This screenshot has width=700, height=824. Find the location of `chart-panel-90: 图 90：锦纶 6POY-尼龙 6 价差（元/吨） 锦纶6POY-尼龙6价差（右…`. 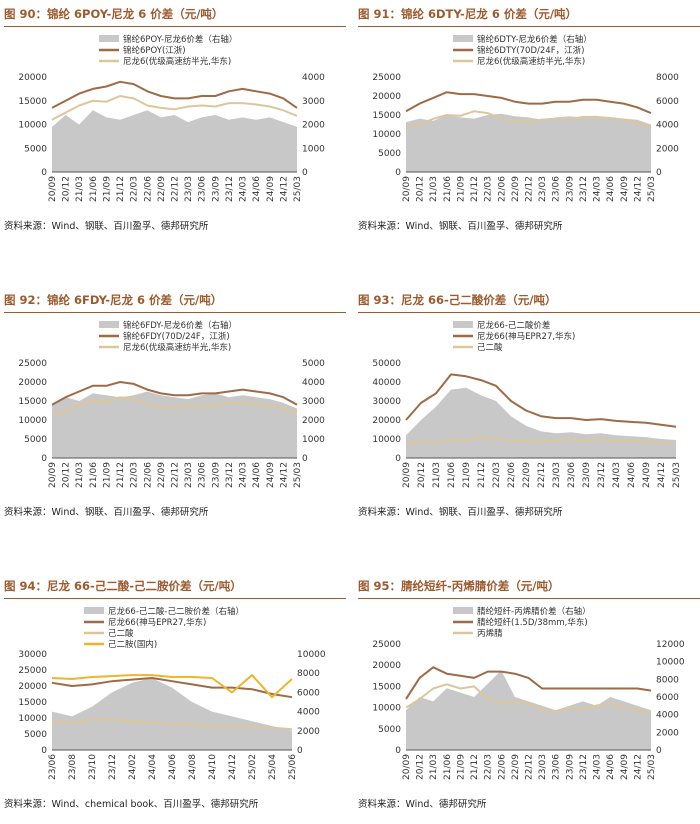

chart-panel-90: 图 90：锦纶 6POY-尼龙 6 价差（元/吨） 锦纶6POY-尼龙6价差（右… is located at coordinates (175, 119).